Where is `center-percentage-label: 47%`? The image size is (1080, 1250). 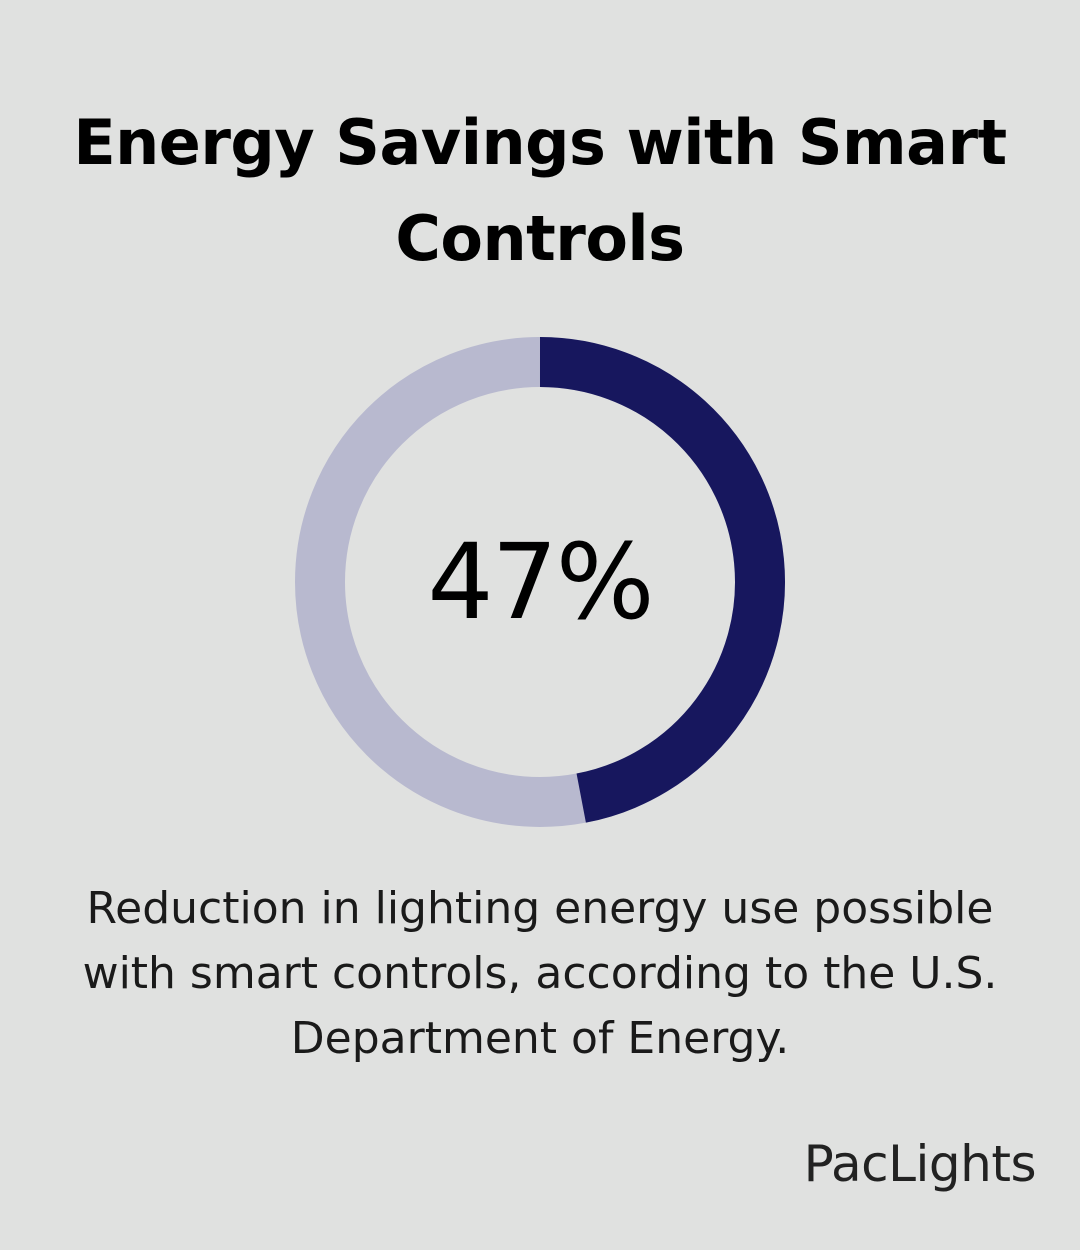
center-percentage-label: 47% is located at coordinates (540, 582).